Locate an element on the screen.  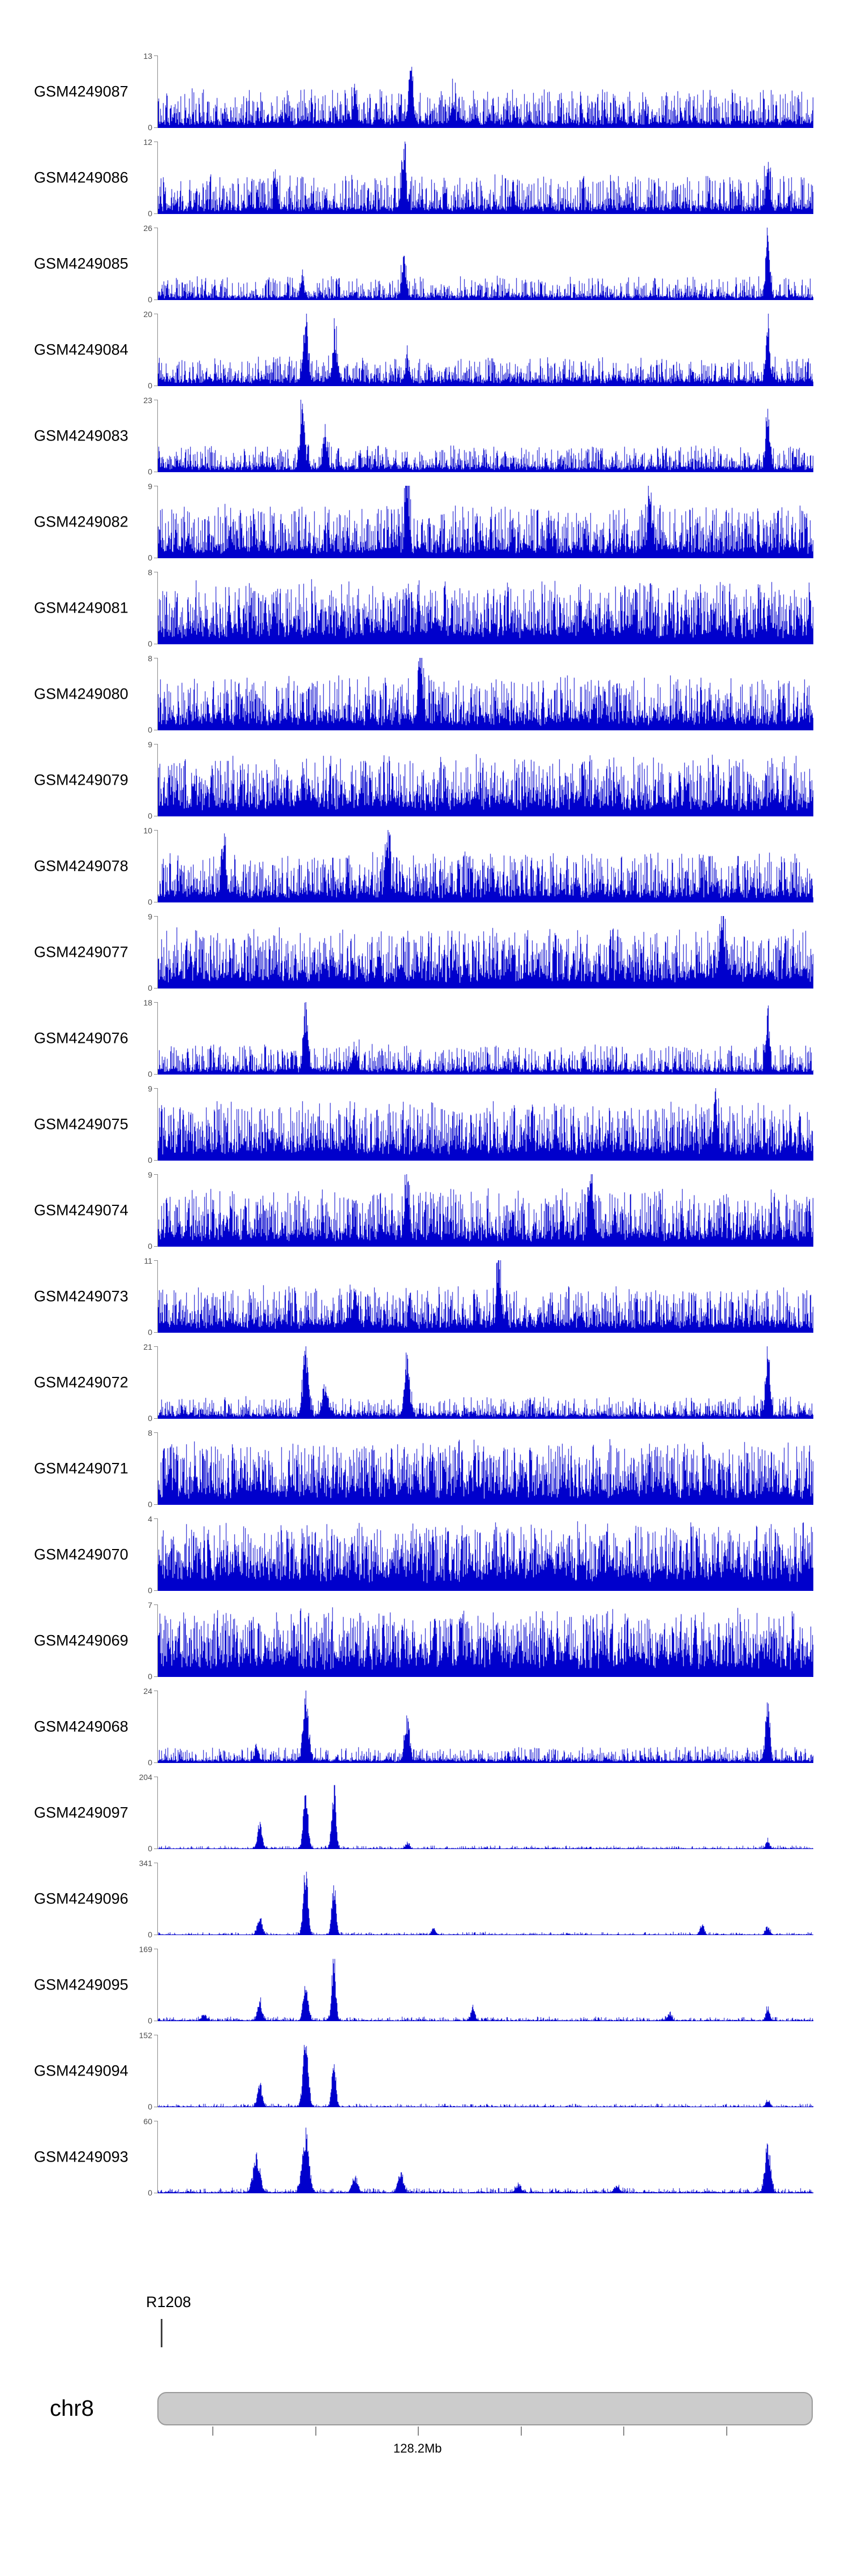
track-label: GSM4249070 is located at coordinates (81, 1554).